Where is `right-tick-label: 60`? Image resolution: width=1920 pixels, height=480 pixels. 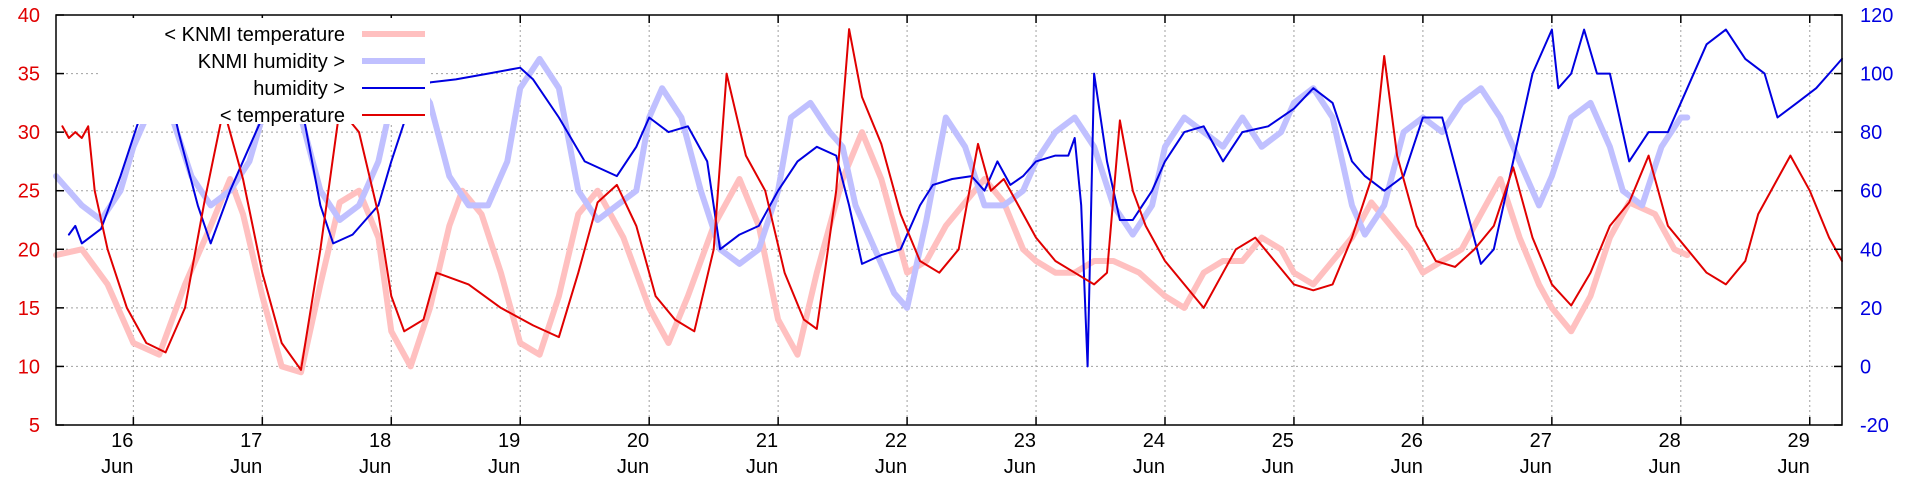
right-tick-label: 60 is located at coordinates (1871, 192).